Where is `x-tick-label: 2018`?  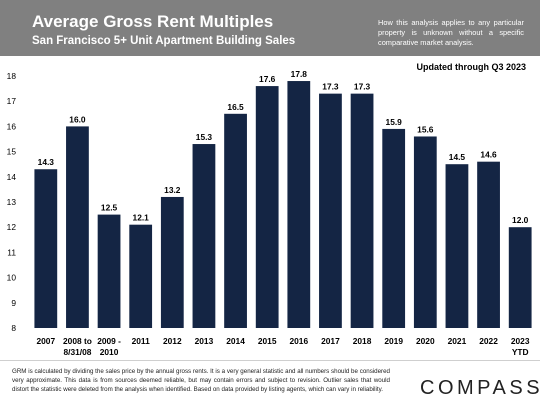
x-tick-label: 2018 is located at coordinates (362, 341).